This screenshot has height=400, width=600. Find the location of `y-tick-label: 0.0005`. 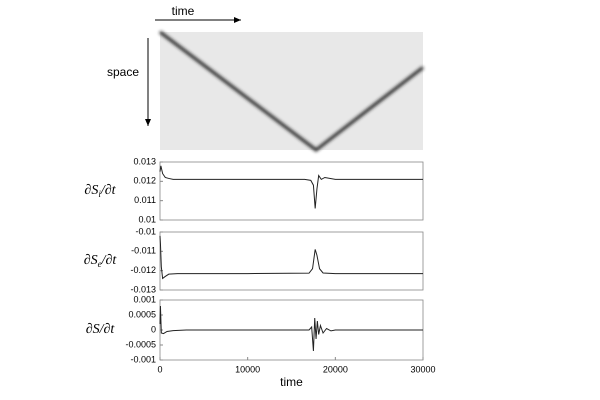

y-tick-label: 0.0005 is located at coordinates (142, 314).